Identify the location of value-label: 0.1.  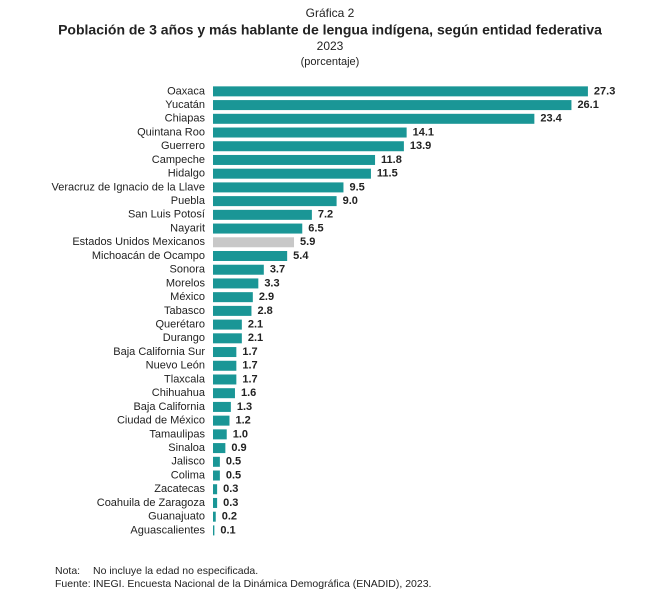
(227, 530).